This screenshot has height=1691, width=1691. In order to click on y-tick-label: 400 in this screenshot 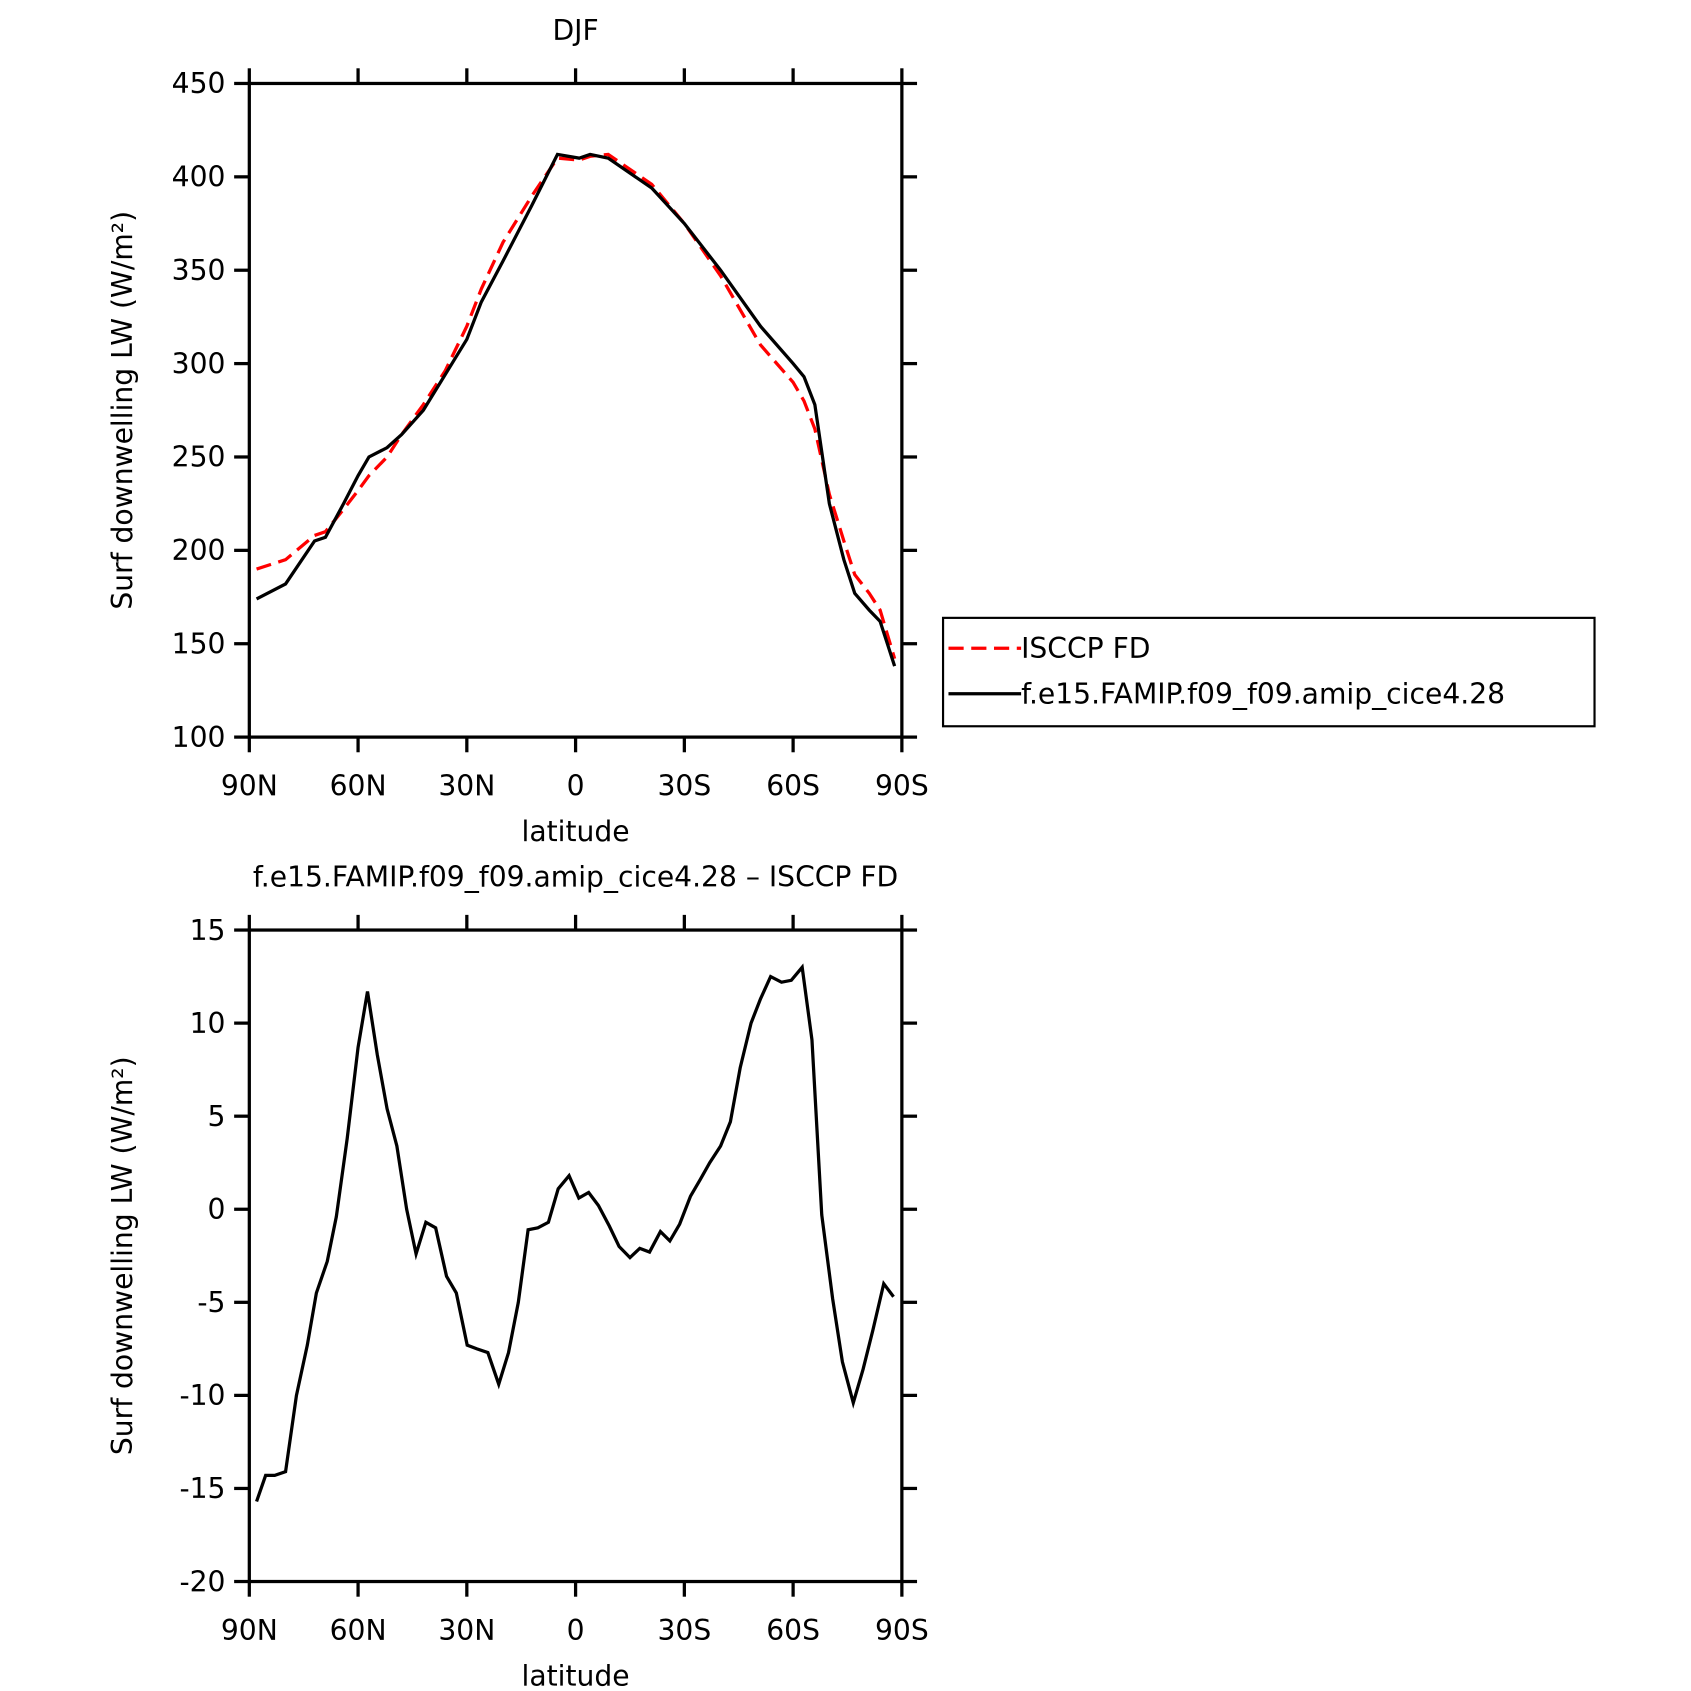, I will do `click(199, 177)`.